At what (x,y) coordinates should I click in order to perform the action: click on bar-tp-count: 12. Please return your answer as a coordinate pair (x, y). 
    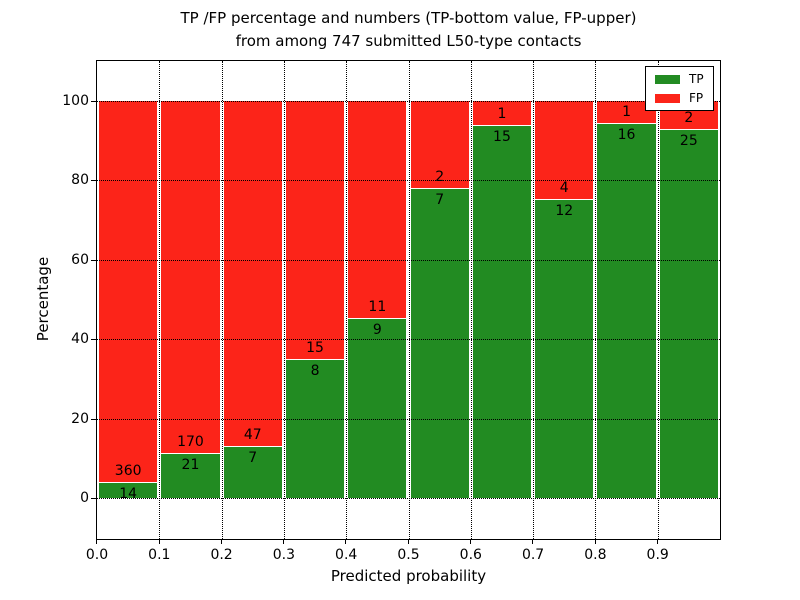
    Looking at the image, I should click on (564, 211).